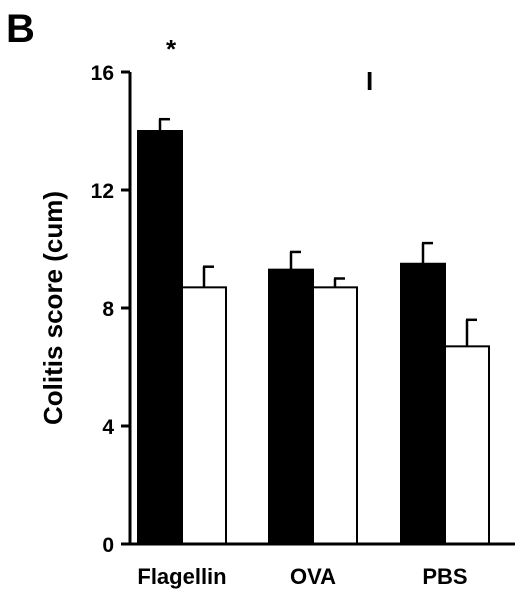 The height and width of the screenshot is (600, 518). What do you see at coordinates (102, 191) in the screenshot?
I see `y-tick-label: 12` at bounding box center [102, 191].